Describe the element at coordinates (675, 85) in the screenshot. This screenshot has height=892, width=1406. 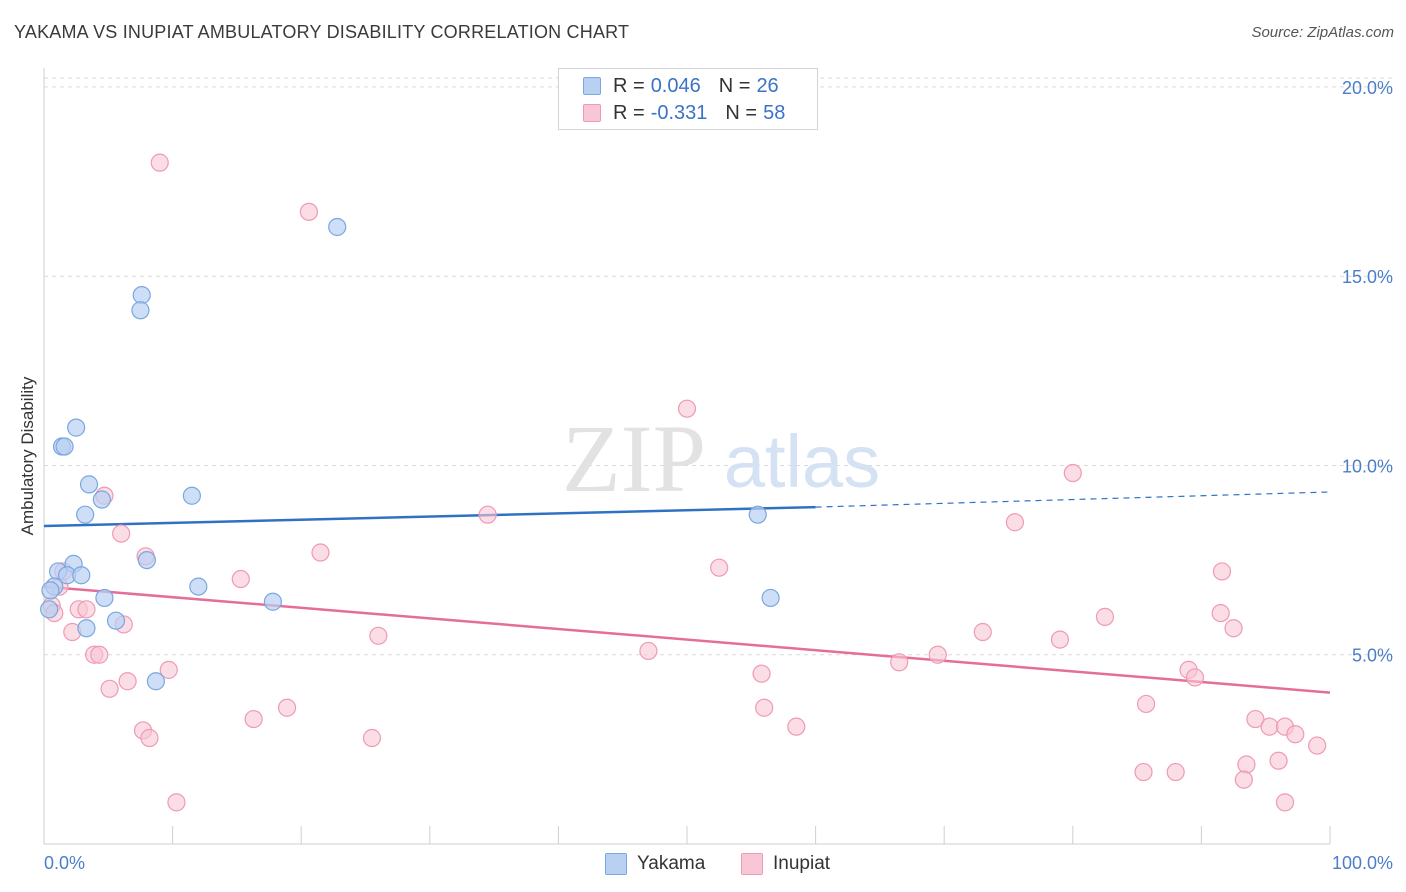
I see `legend-r-value-yakama: 0.046` at that location.